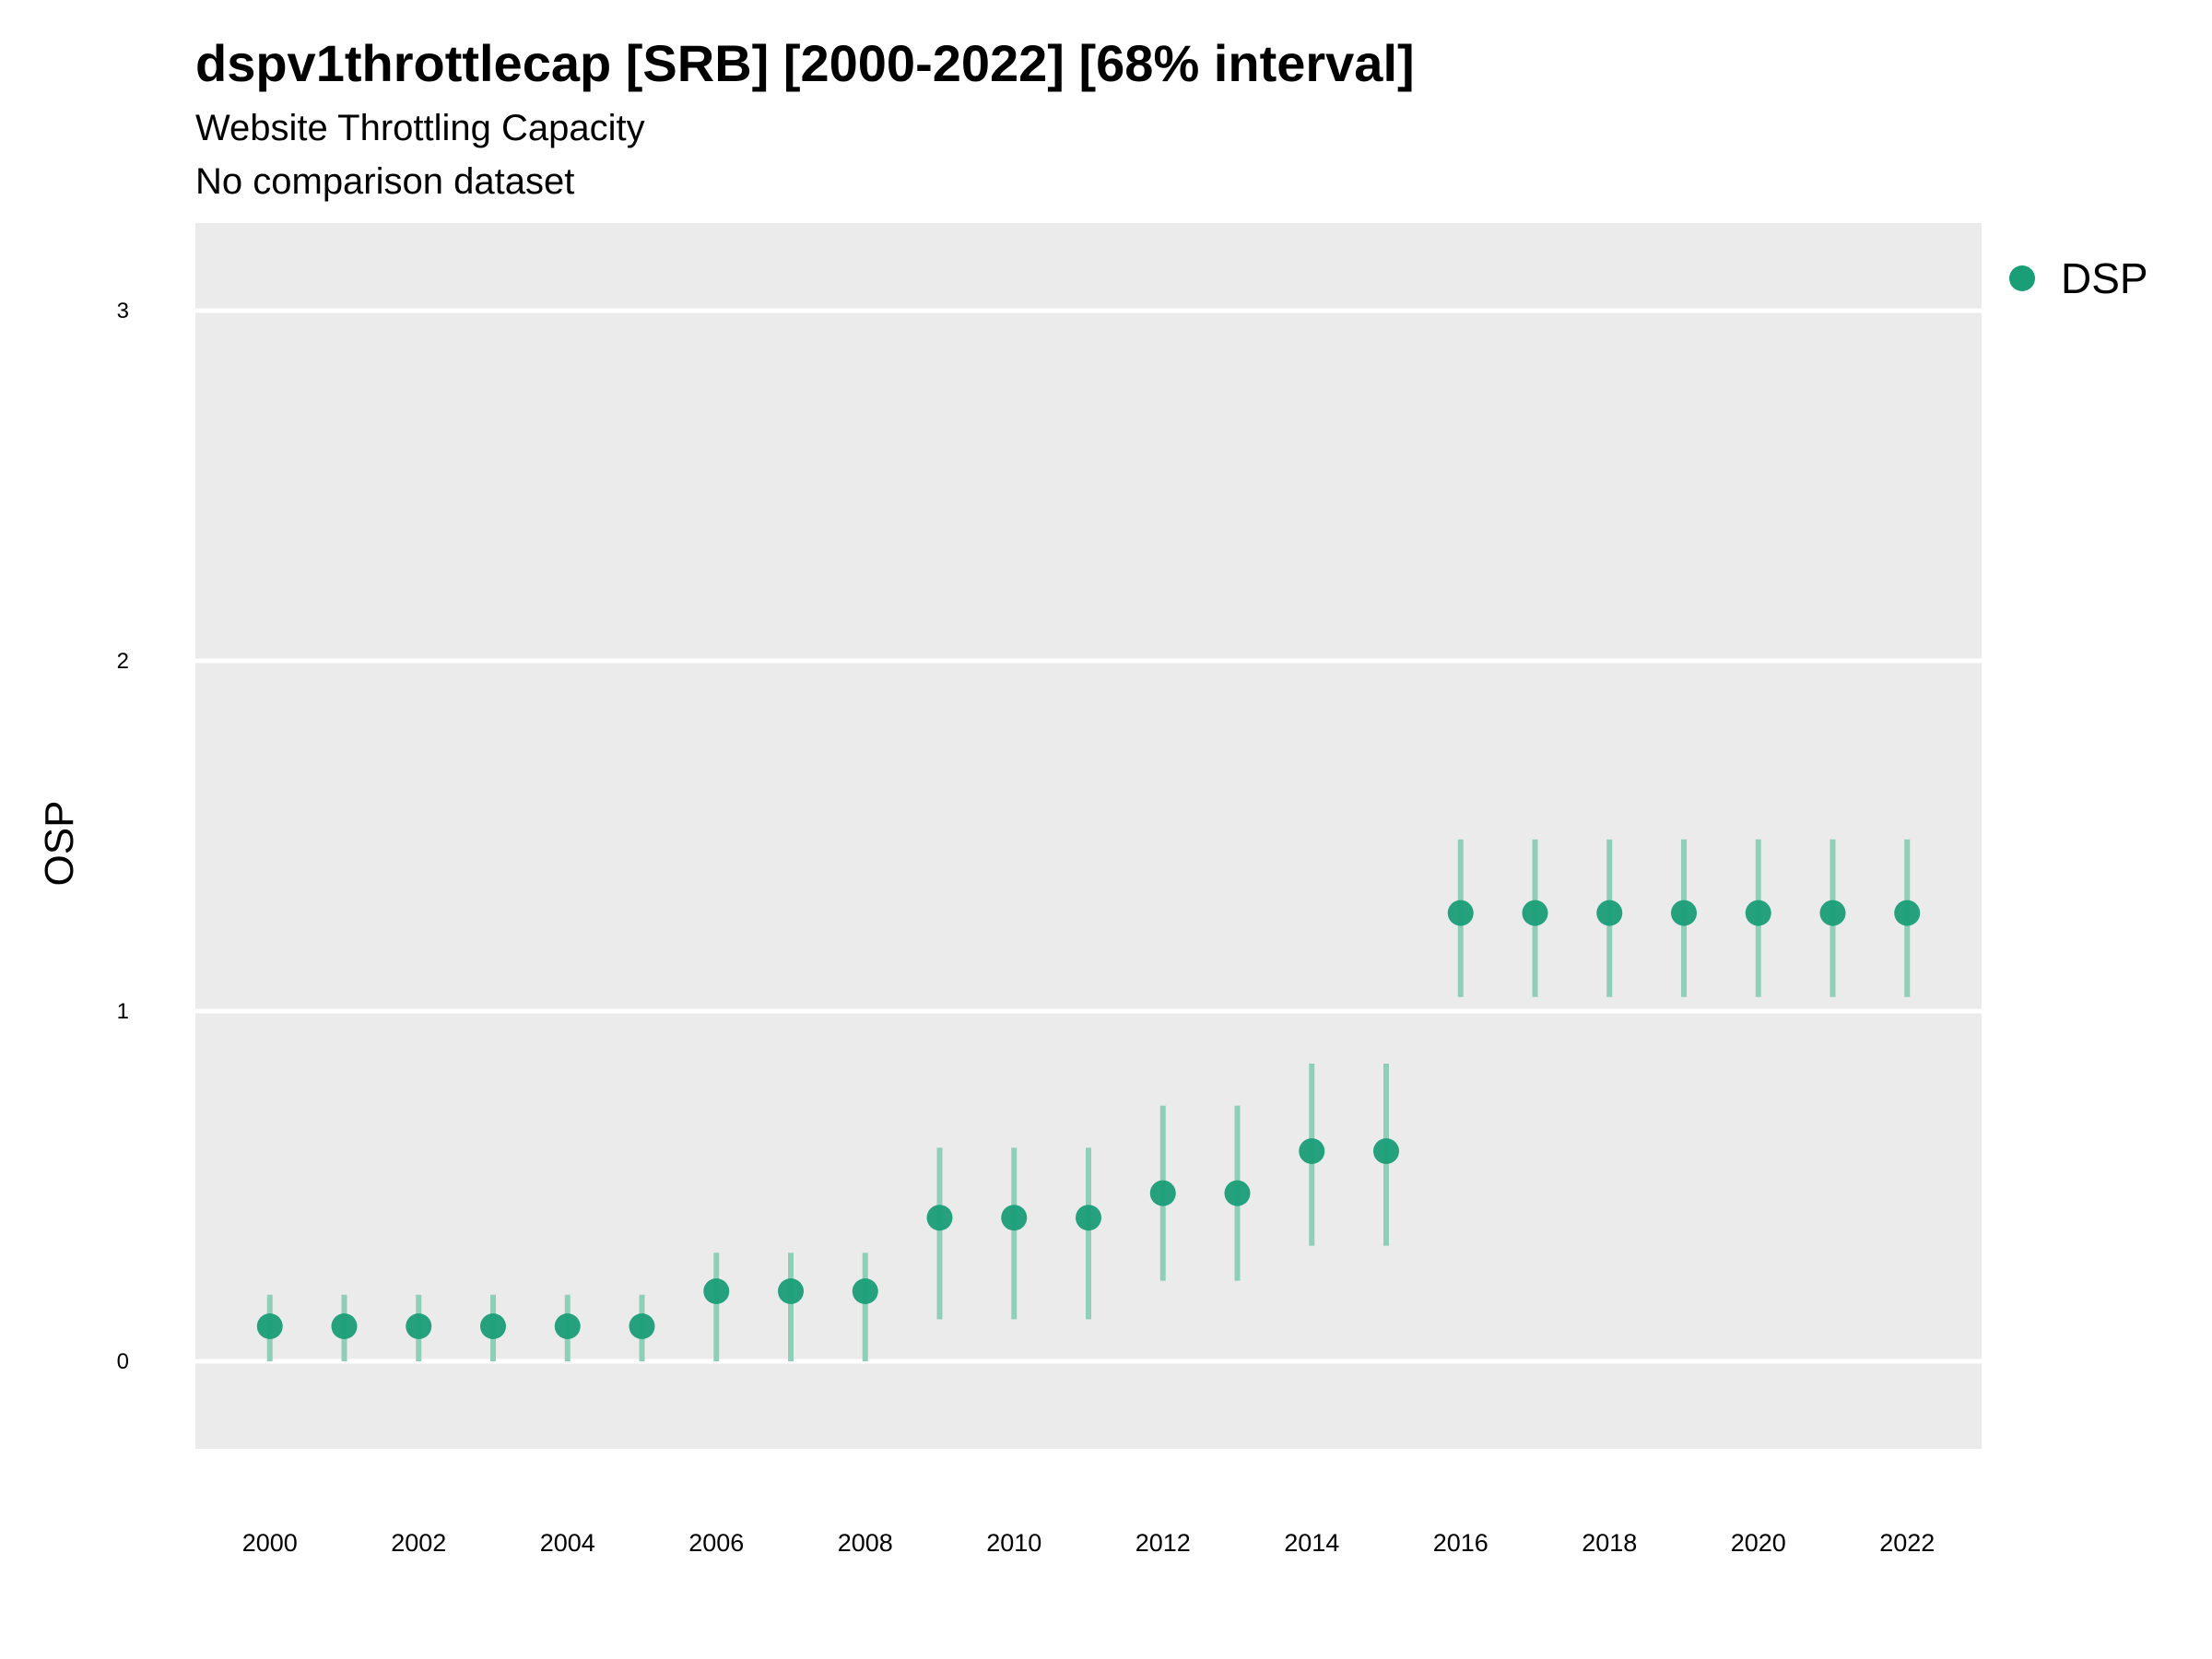 The image size is (2212, 1659). What do you see at coordinates (1014, 1218) in the screenshot?
I see `data-point-dsp-2010` at bounding box center [1014, 1218].